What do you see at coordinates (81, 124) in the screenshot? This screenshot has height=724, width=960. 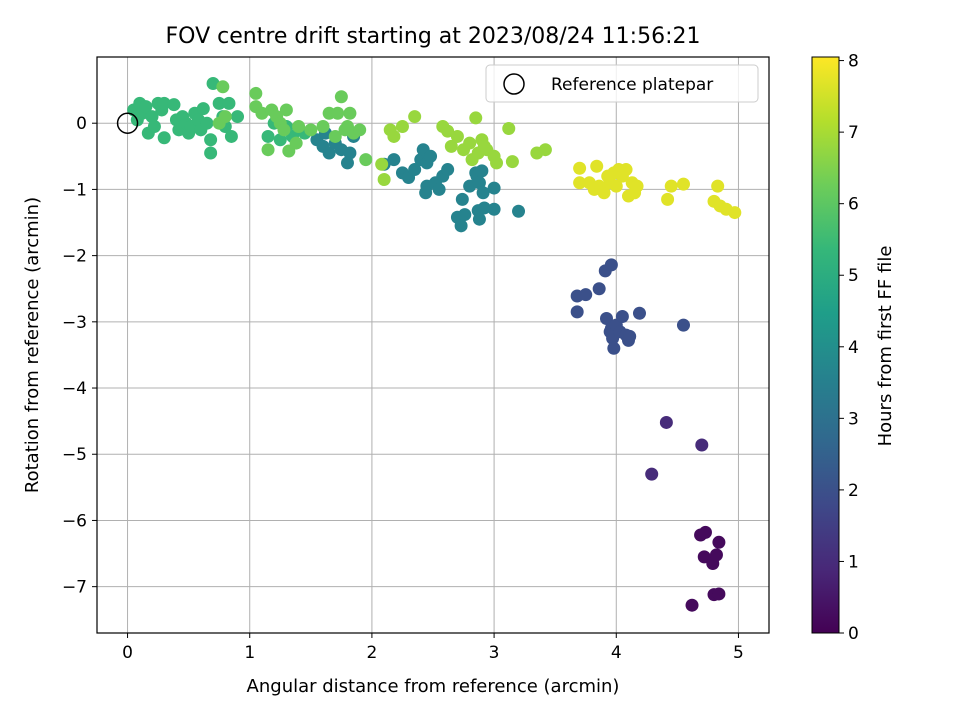 I see `y-tick-label: 0` at bounding box center [81, 124].